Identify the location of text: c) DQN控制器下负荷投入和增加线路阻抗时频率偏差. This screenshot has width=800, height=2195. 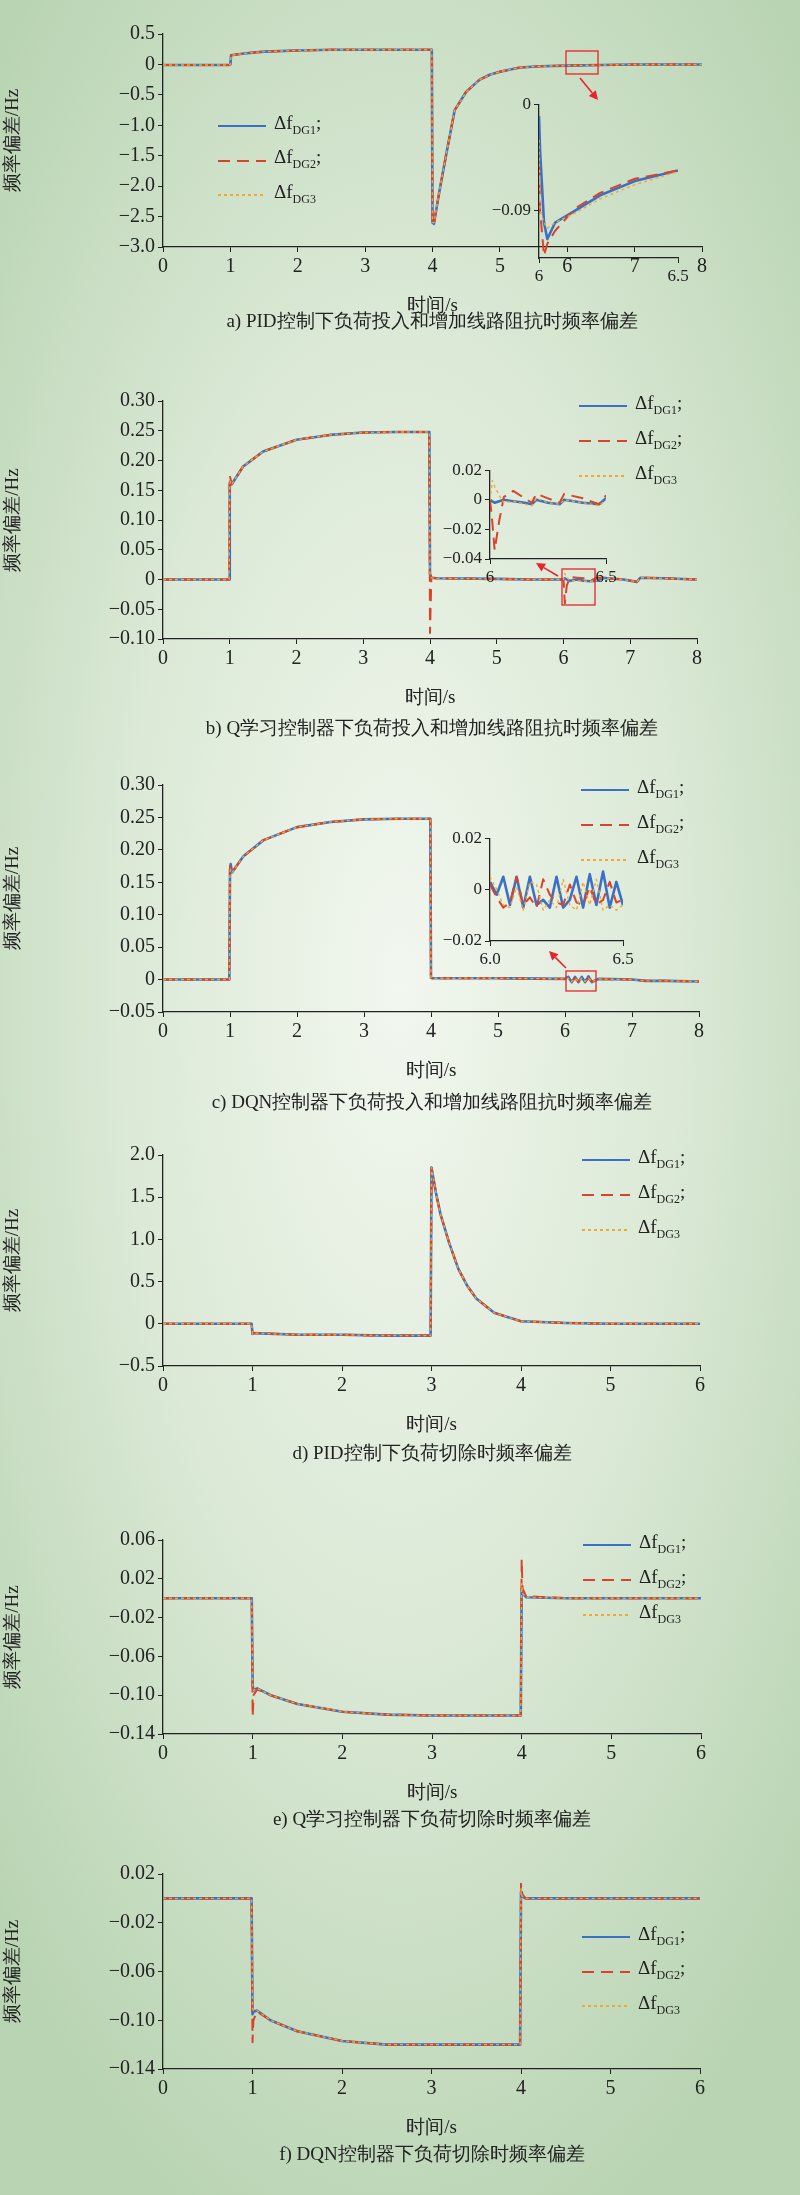
(432, 1102).